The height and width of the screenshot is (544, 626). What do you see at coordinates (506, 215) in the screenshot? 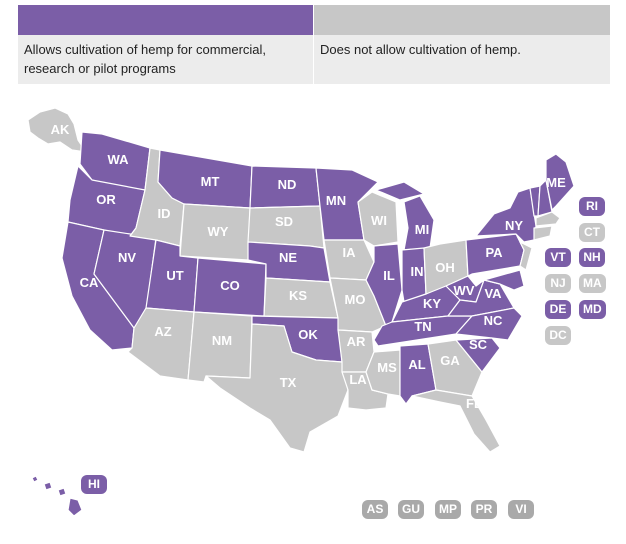
I see `state-ny` at bounding box center [506, 215].